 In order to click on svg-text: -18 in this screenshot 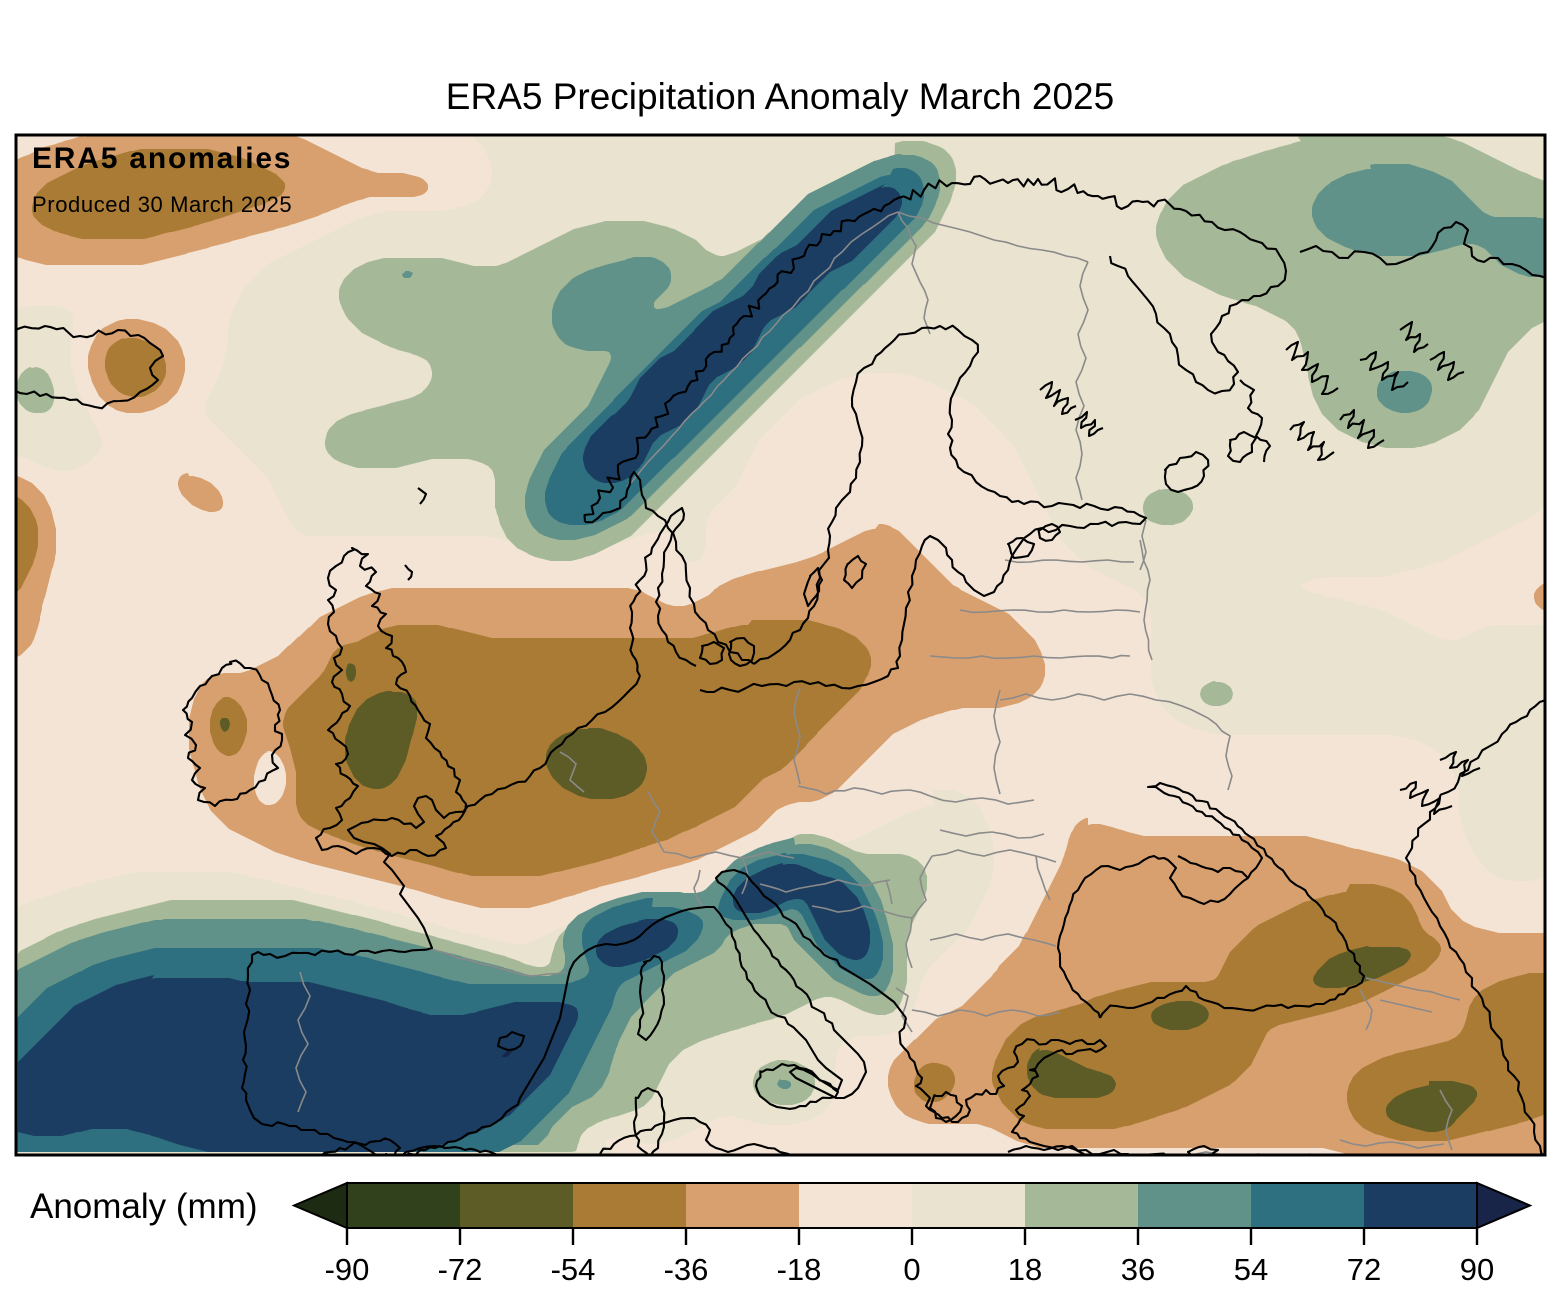, I will do `click(799, 1269)`.